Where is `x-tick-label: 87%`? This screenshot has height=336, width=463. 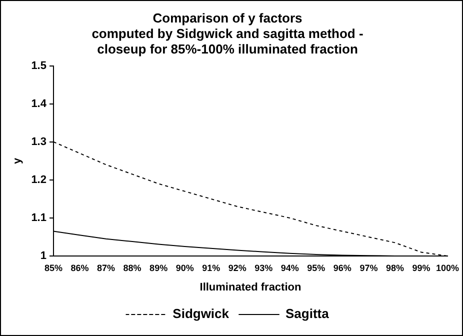
x-tick-label: 87% is located at coordinates (106, 267).